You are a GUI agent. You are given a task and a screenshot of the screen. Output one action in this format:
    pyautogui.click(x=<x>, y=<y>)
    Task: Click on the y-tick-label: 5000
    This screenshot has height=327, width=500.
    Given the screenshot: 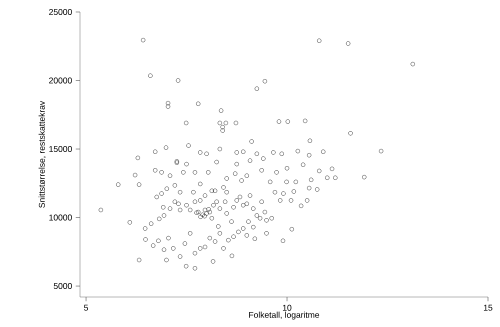 What is the action you would take?
    pyautogui.click(x=63, y=286)
    